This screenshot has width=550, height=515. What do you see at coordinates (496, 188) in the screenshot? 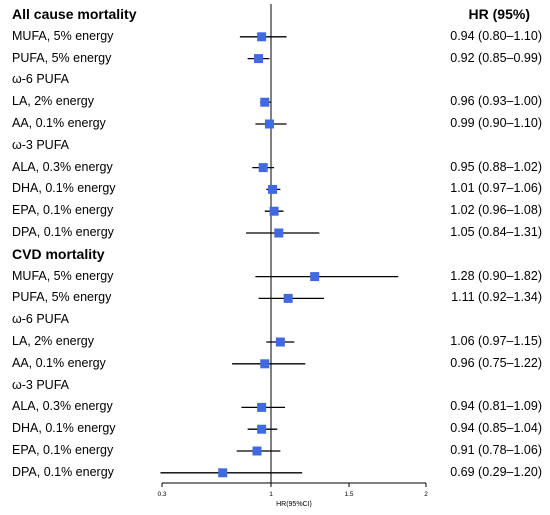
I see `hr-value: 1.01 (0.97–1.06)` at bounding box center [496, 188].